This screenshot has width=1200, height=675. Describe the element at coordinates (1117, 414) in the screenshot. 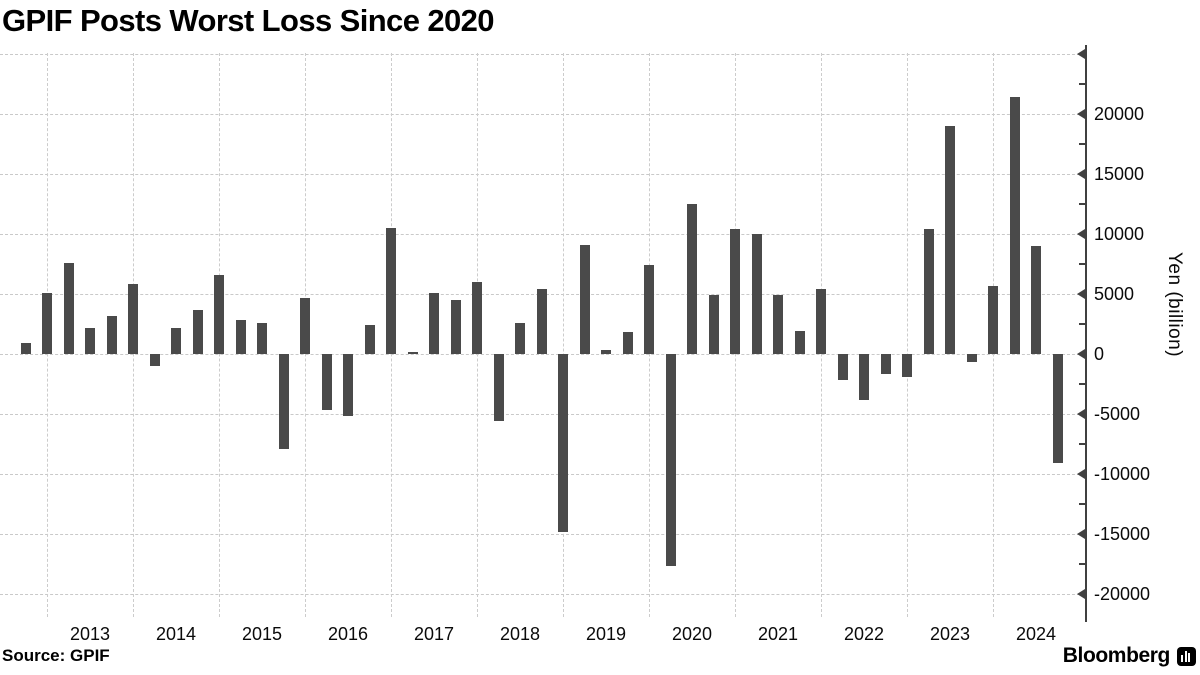

I see `y-tick-label: -5000` at that location.